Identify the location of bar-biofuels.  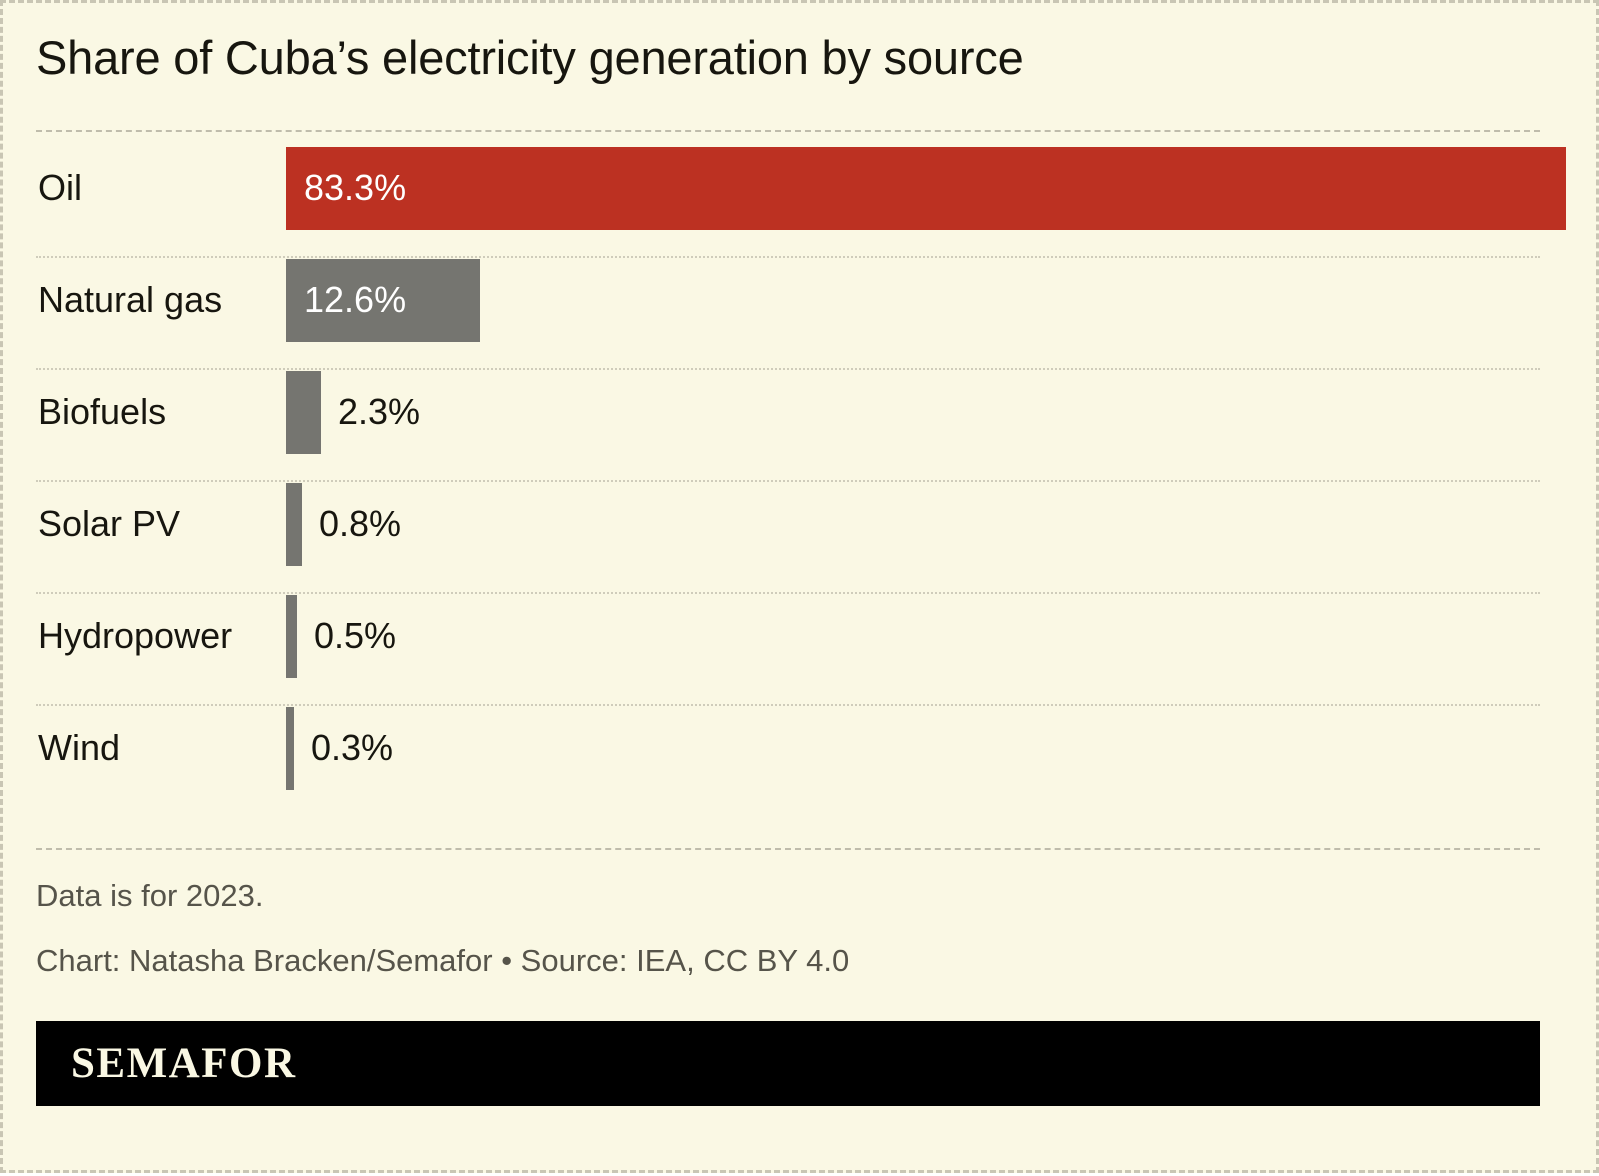
(303, 412).